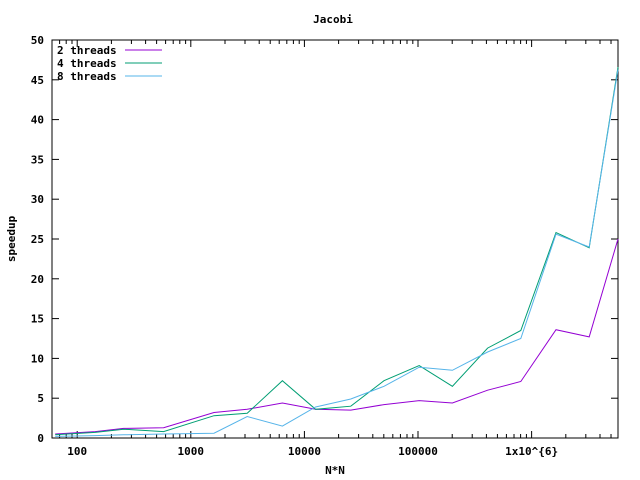 Image resolution: width=640 pixels, height=480 pixels. Describe the element at coordinates (11, 238) in the screenshot. I see `y-axis-label: speedup` at that location.